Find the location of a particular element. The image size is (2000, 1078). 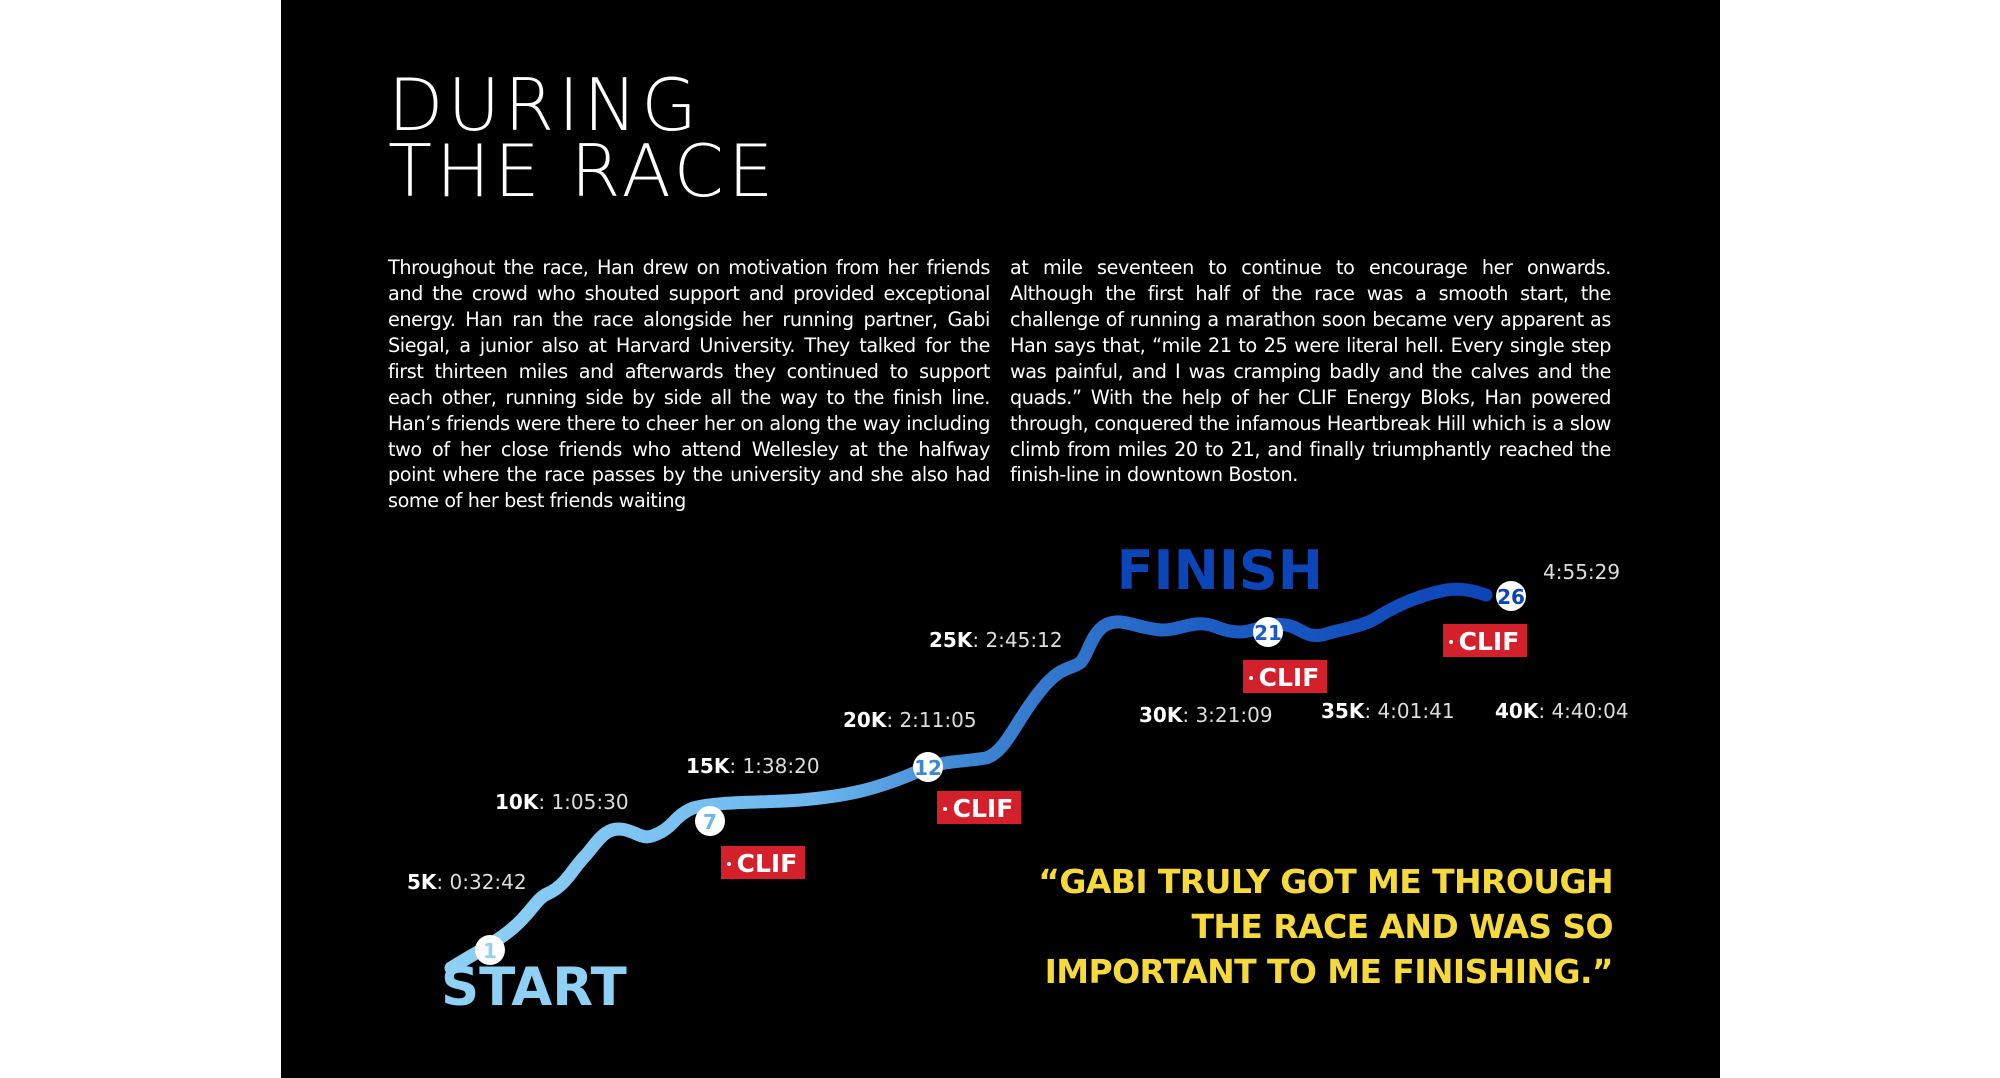

split-30k: 30K: 3:21:09 is located at coordinates (1206, 715).